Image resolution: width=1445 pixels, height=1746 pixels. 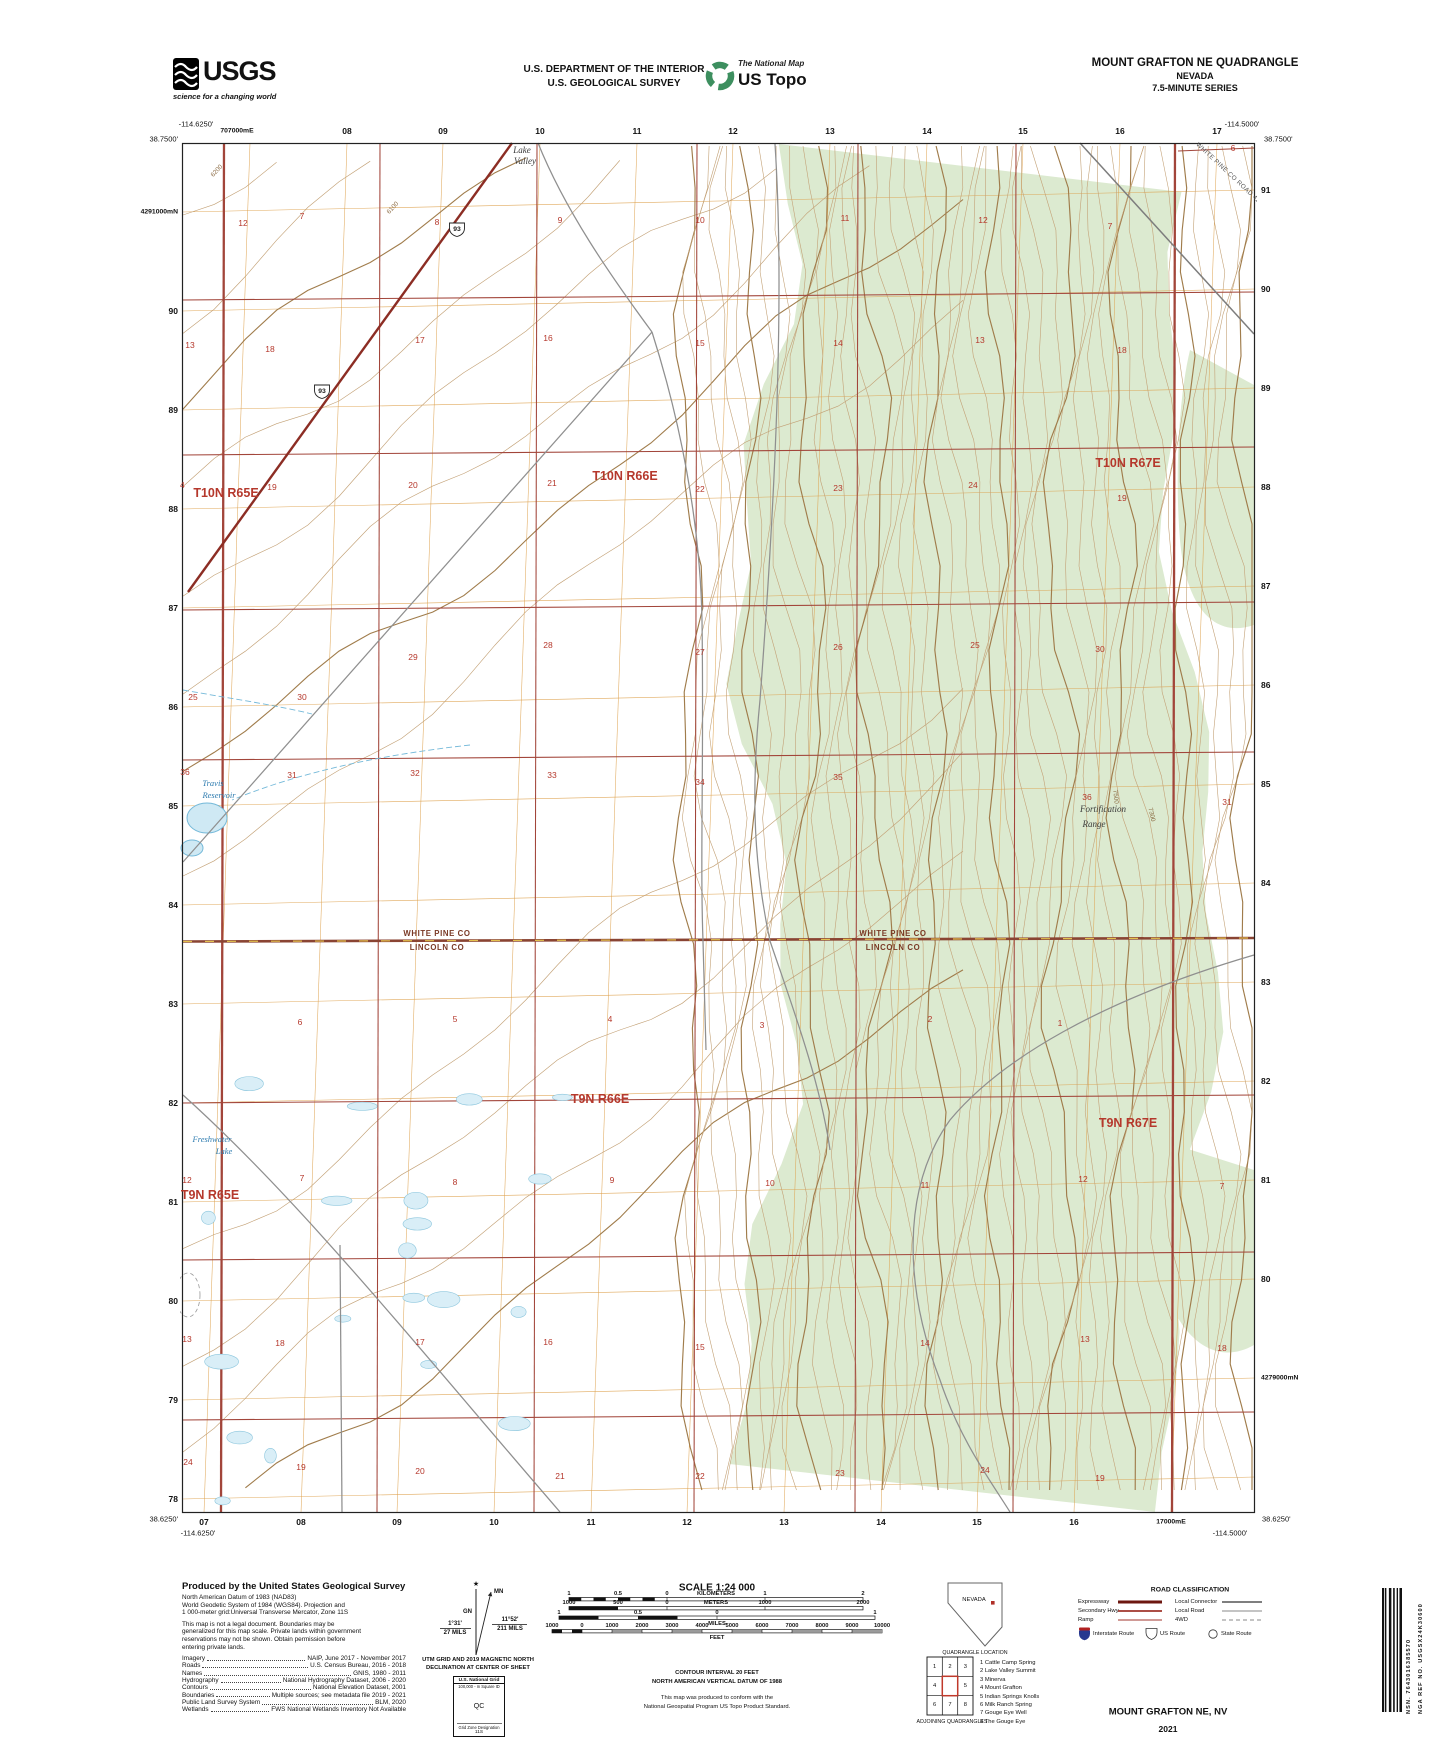 I want to click on grid-label-bottom: 13, so click(x=784, y=1522).